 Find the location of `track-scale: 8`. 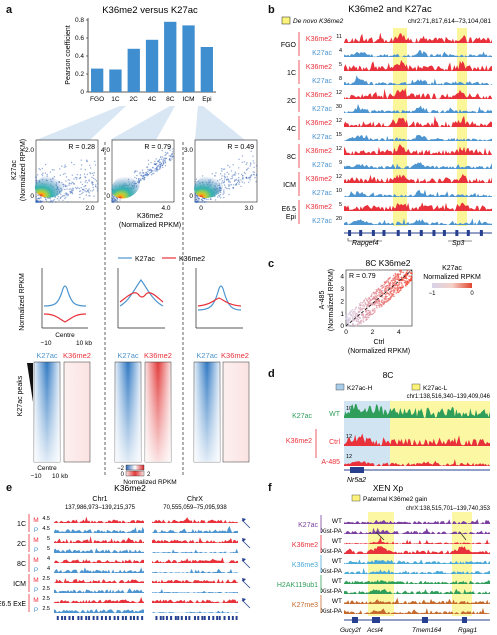

track-scale: 8 is located at coordinates (340, 79).